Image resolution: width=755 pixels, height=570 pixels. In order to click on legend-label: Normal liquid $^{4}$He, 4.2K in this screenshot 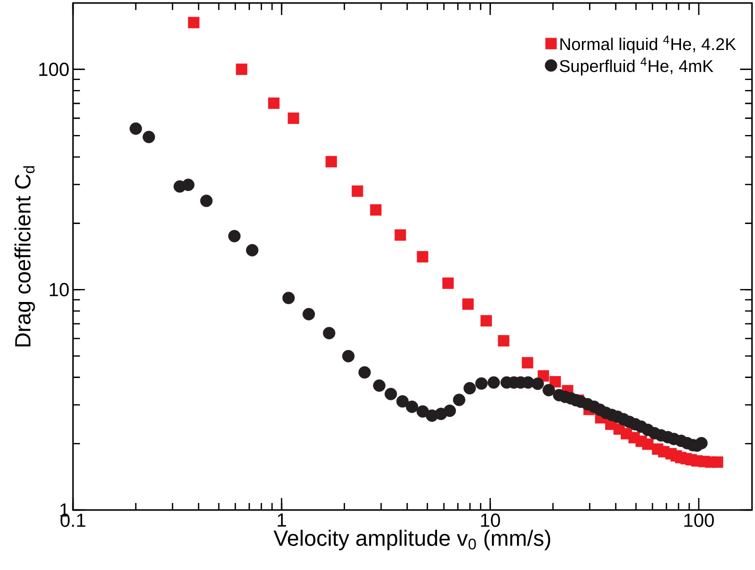, I will do `click(648, 45)`.